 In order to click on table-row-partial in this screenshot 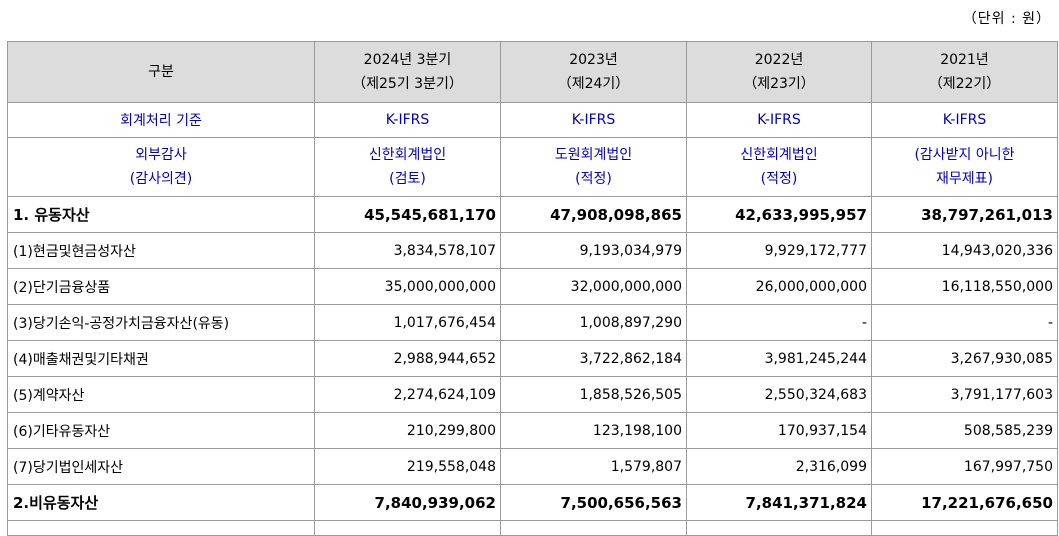, I will do `click(532, 528)`.